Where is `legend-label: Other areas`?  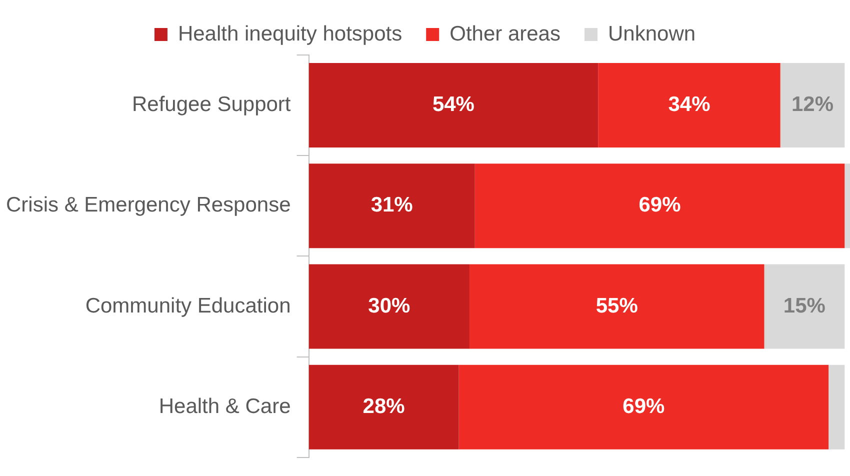
legend-label: Other areas is located at coordinates (505, 34).